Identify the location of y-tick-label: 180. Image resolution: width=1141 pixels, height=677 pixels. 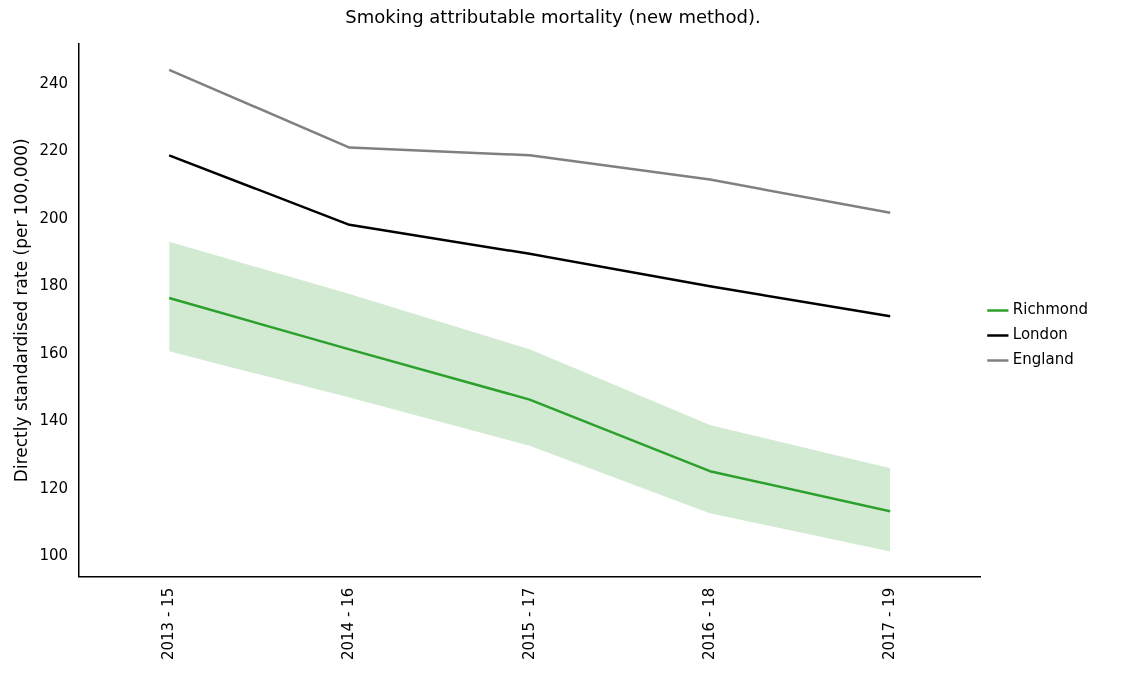
(54, 285).